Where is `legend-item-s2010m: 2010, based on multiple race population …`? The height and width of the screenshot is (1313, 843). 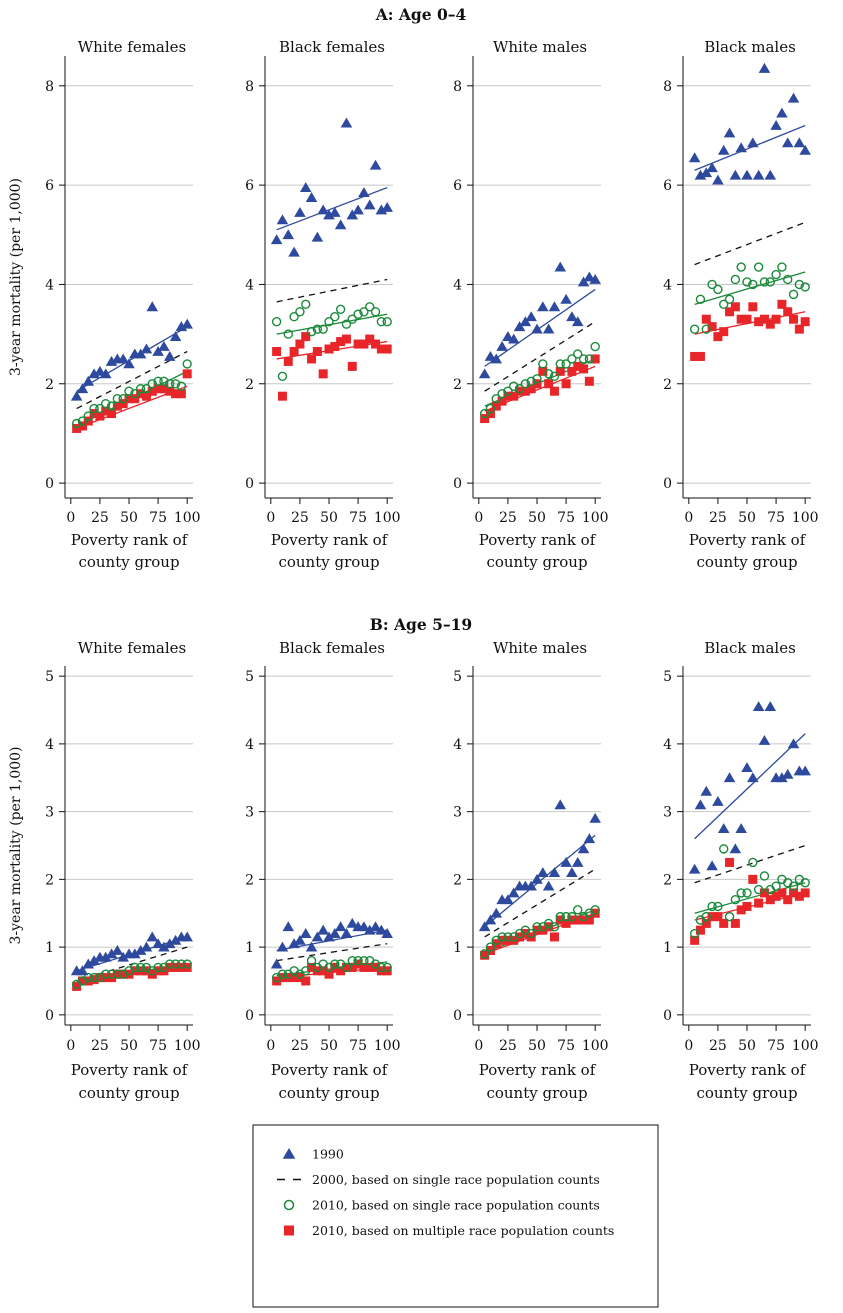 legend-item-s2010m: 2010, based on multiple race population … is located at coordinates (449, 1230).